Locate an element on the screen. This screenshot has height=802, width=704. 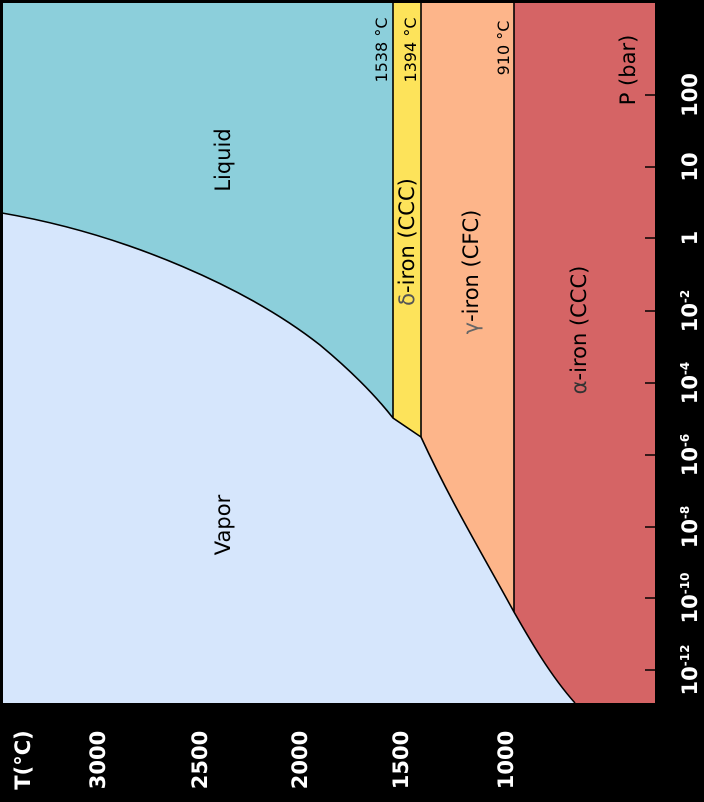
temperature-tick-label: 2000 is located at coordinates (300, 760).